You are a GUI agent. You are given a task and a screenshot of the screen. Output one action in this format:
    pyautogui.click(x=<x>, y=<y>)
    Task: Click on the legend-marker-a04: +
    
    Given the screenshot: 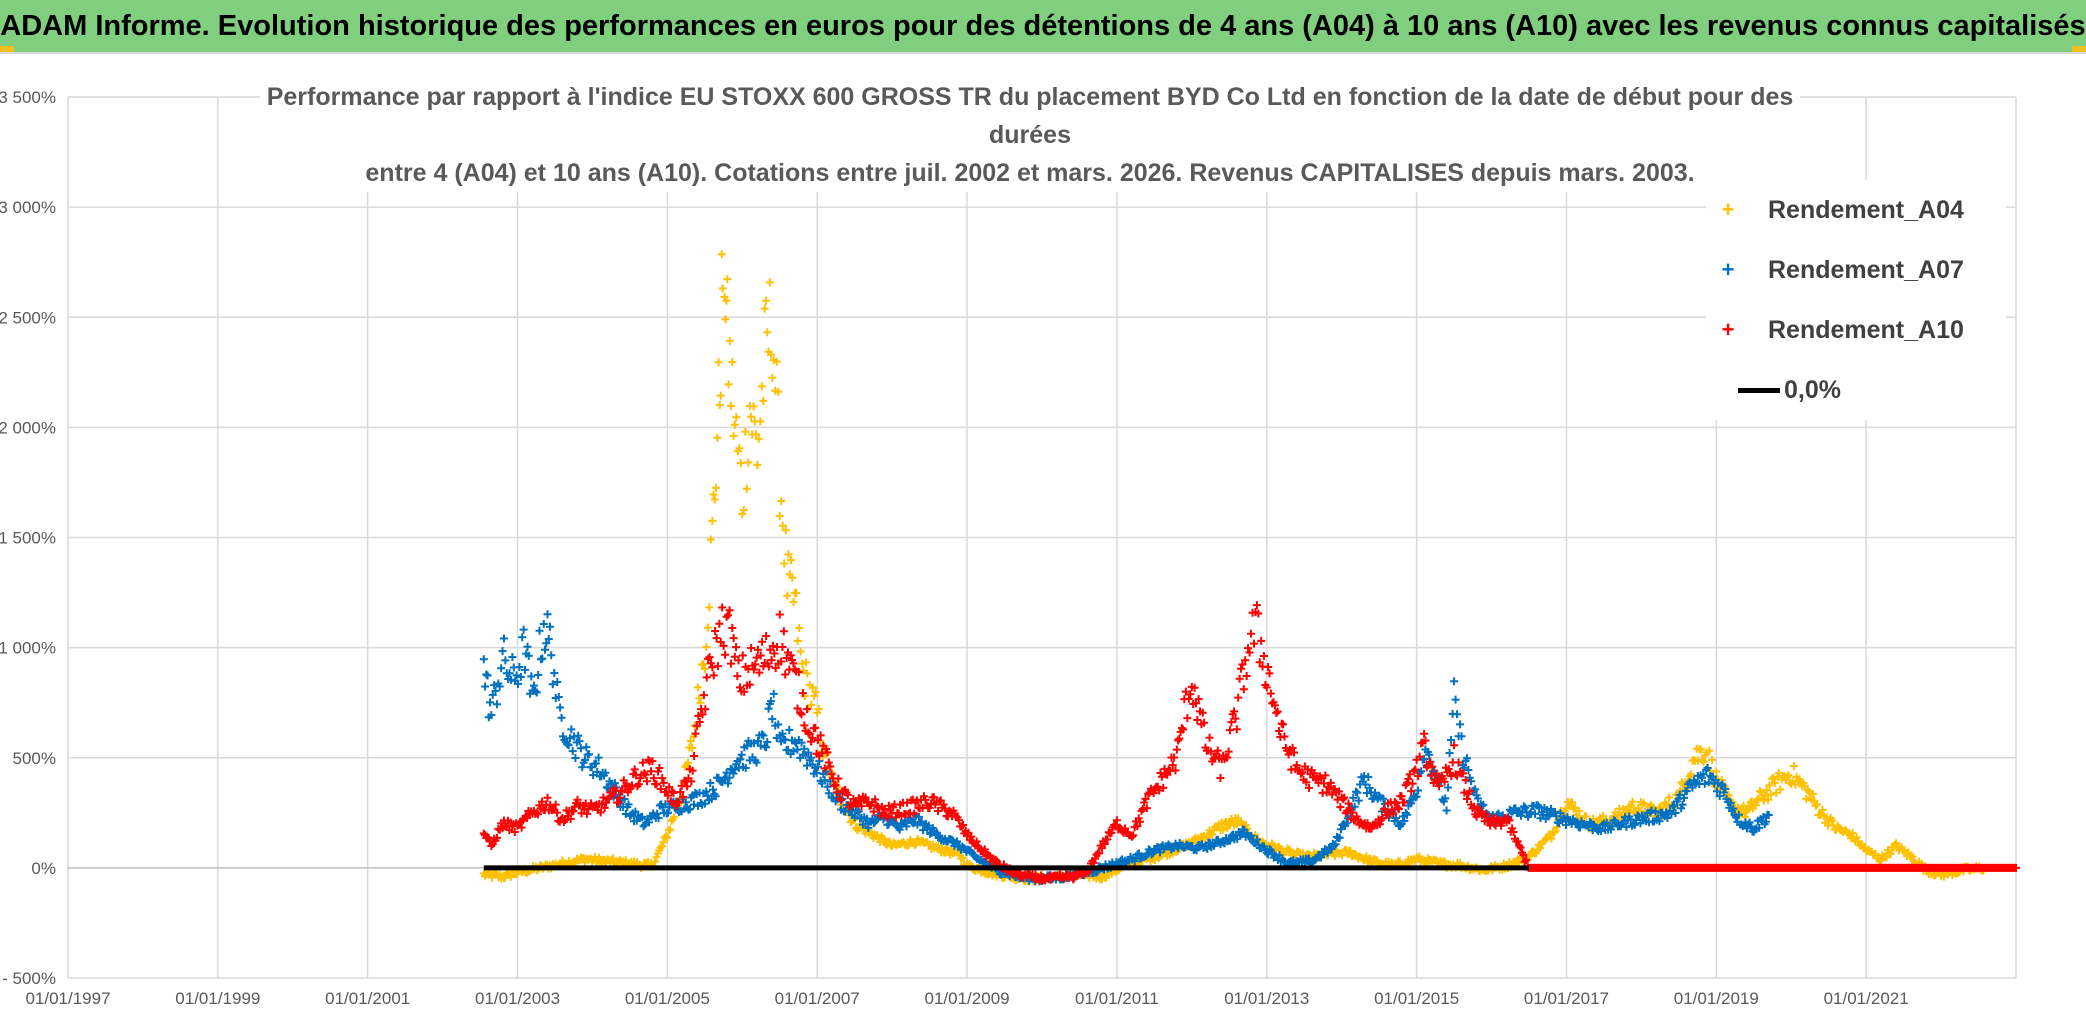 What is the action you would take?
    pyautogui.click(x=1728, y=209)
    